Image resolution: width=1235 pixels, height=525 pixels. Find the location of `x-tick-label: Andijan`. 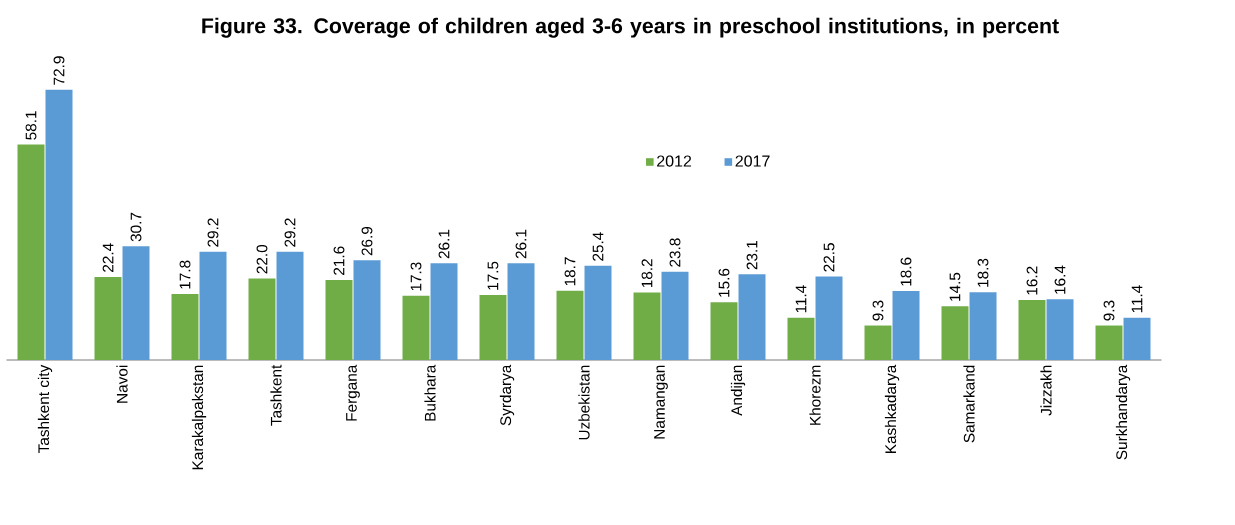

x-tick-label: Andijan is located at coordinates (738, 390).